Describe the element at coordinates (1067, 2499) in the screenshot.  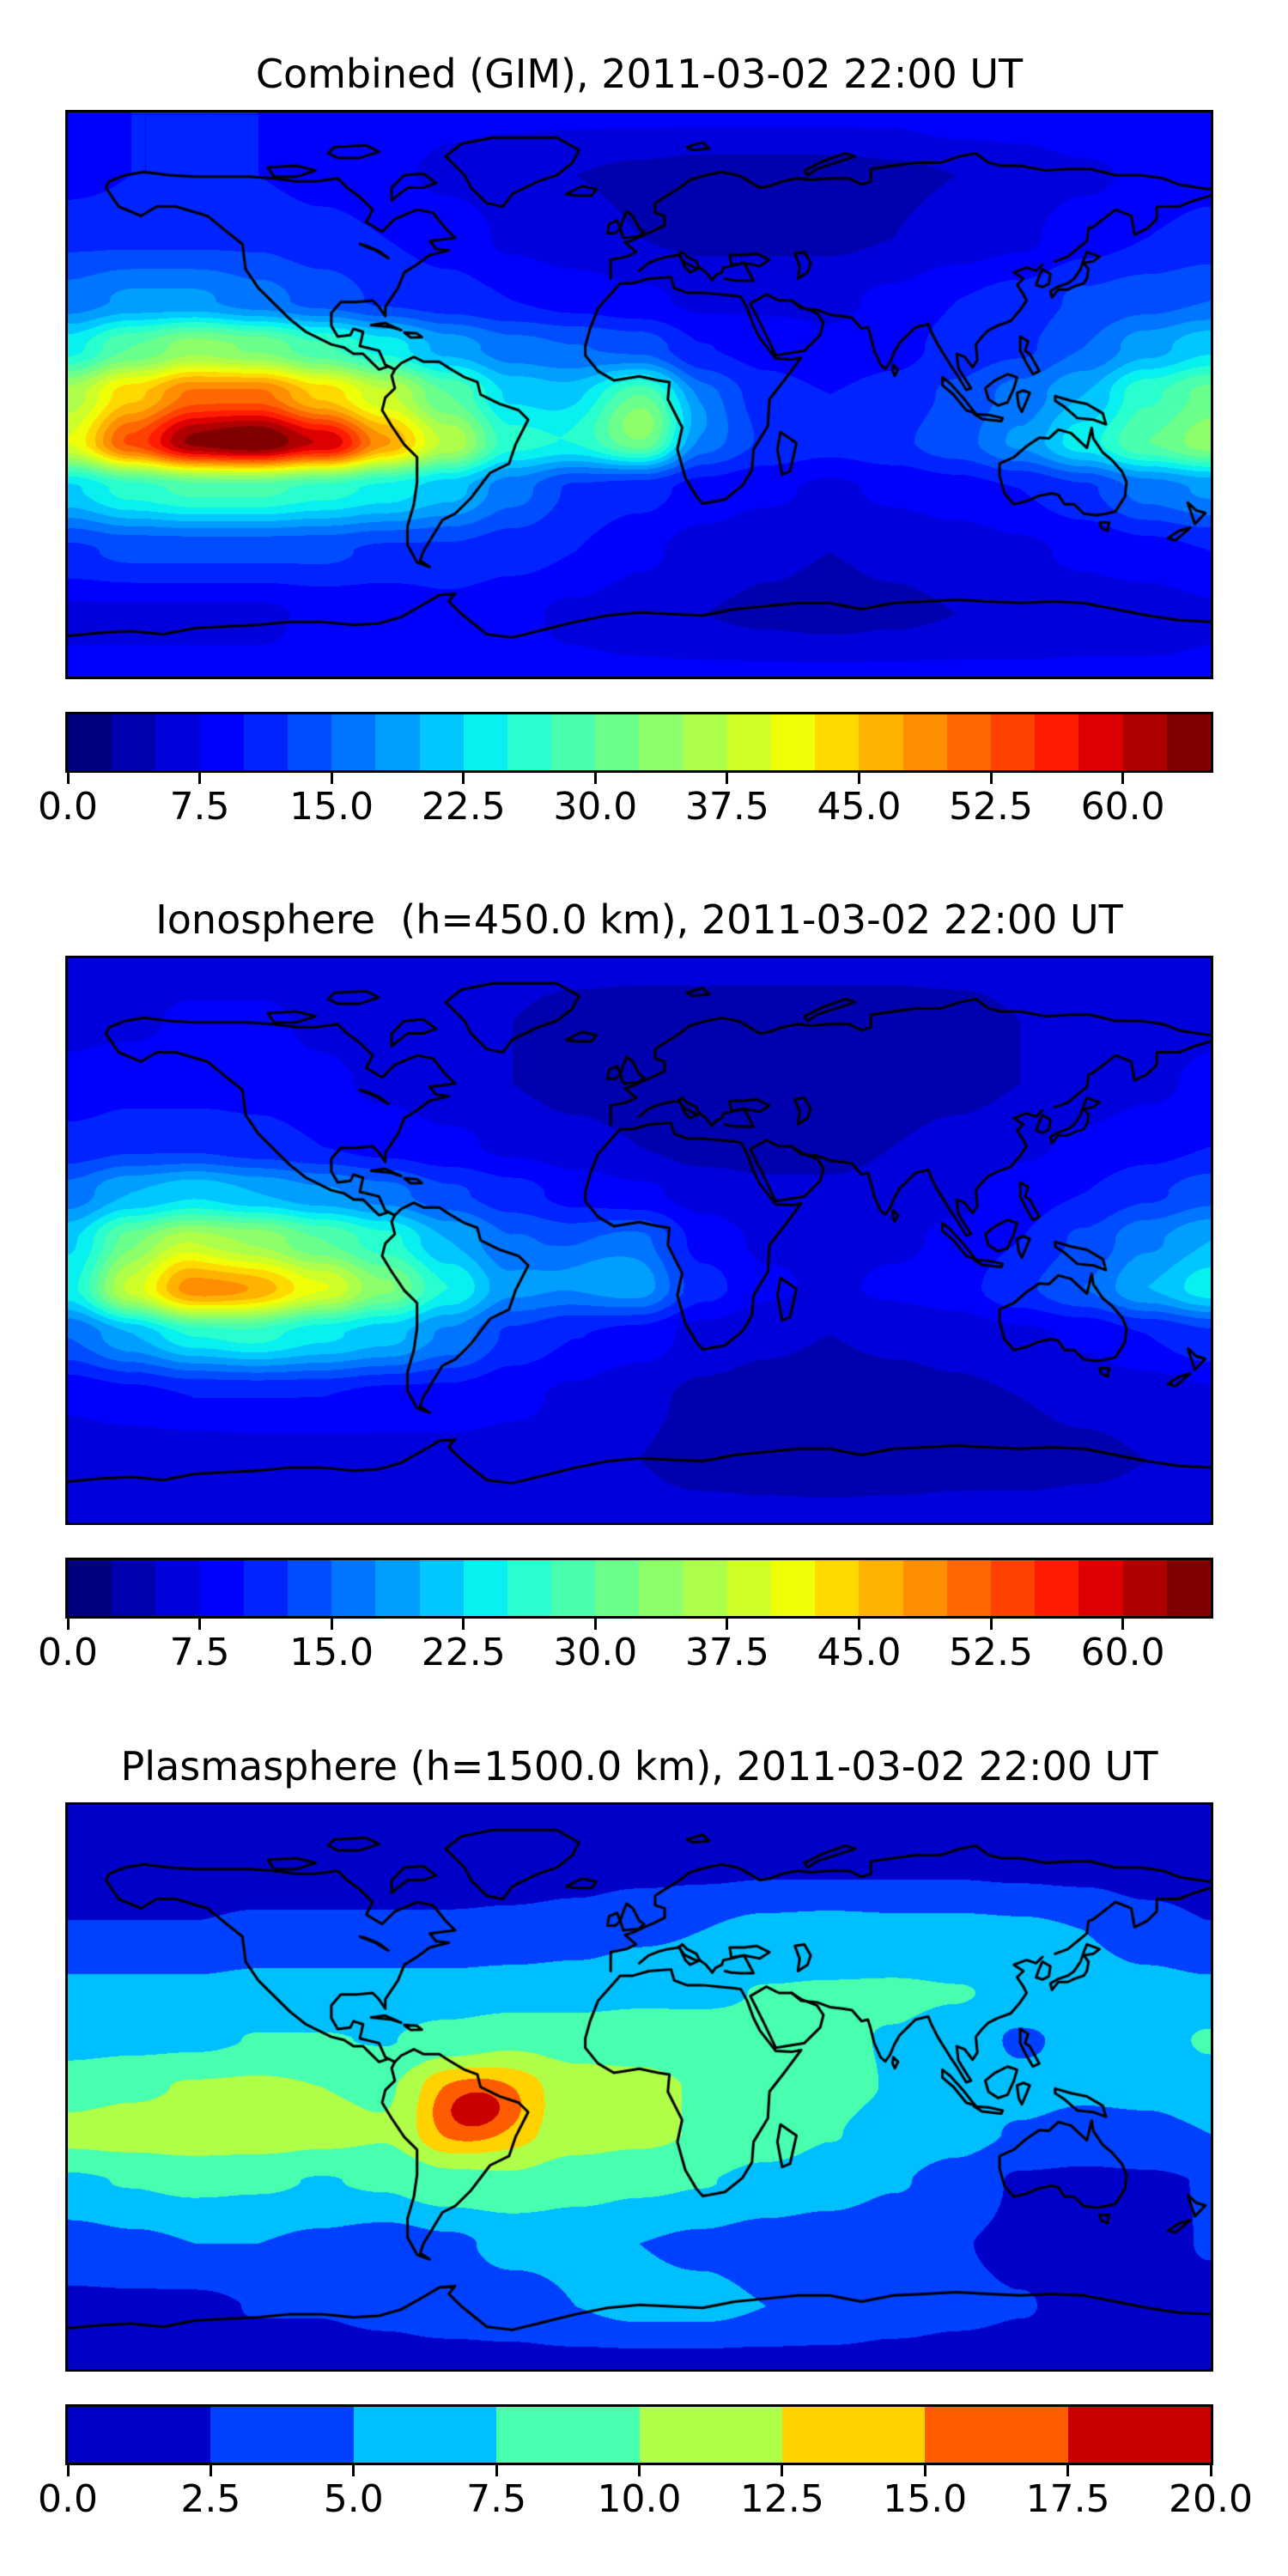
I see `colorbar-tick-label: 17.5` at that location.